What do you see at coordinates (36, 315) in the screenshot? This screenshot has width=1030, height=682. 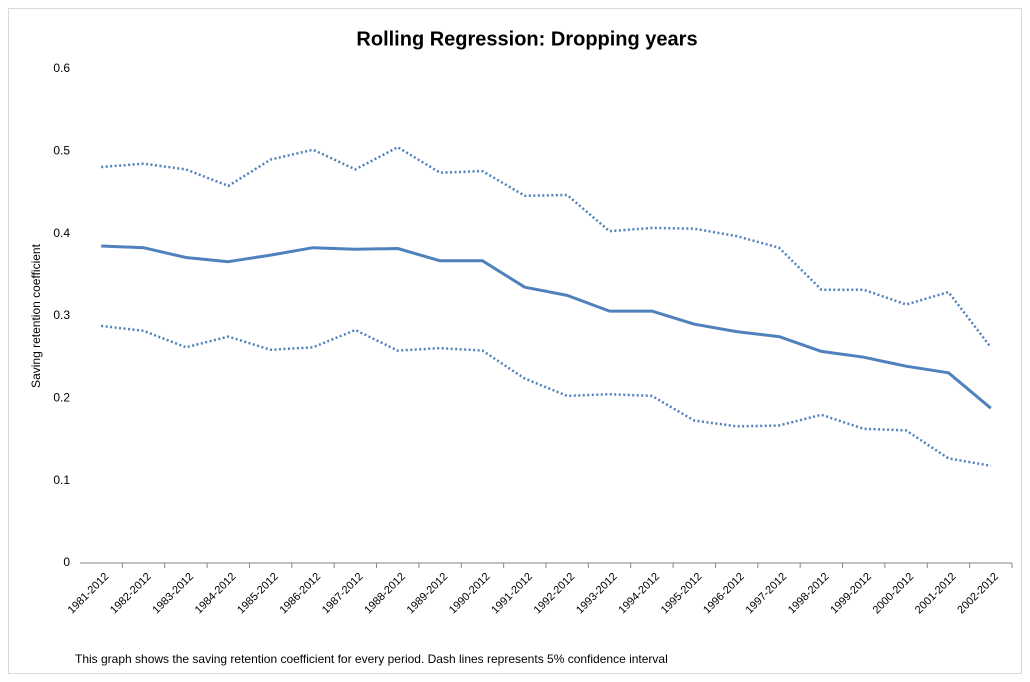 I see `y-axis-label: Saving retention coefficient` at bounding box center [36, 315].